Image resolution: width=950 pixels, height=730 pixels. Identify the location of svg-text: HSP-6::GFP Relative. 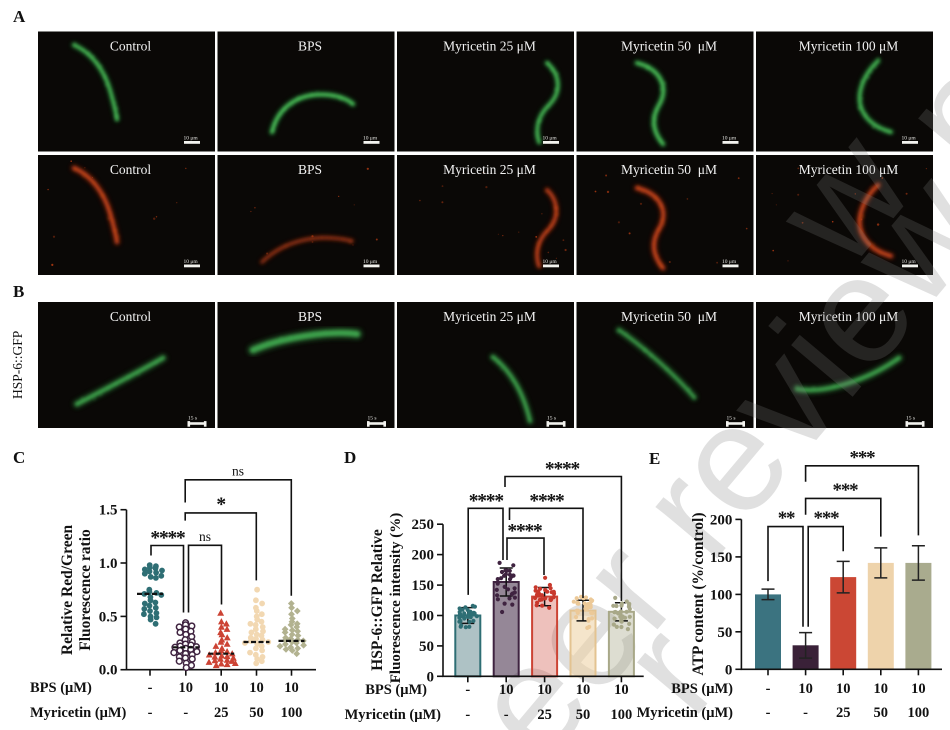
(377, 600).